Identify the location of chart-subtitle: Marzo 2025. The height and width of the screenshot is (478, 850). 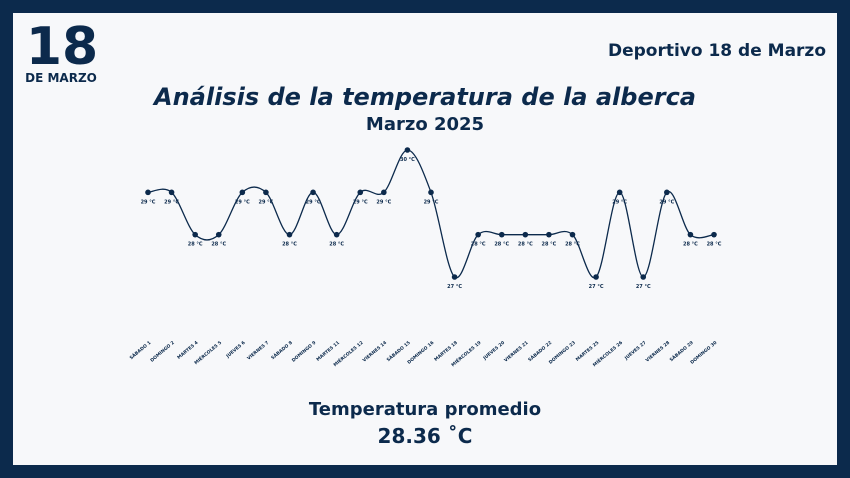
(425, 124).